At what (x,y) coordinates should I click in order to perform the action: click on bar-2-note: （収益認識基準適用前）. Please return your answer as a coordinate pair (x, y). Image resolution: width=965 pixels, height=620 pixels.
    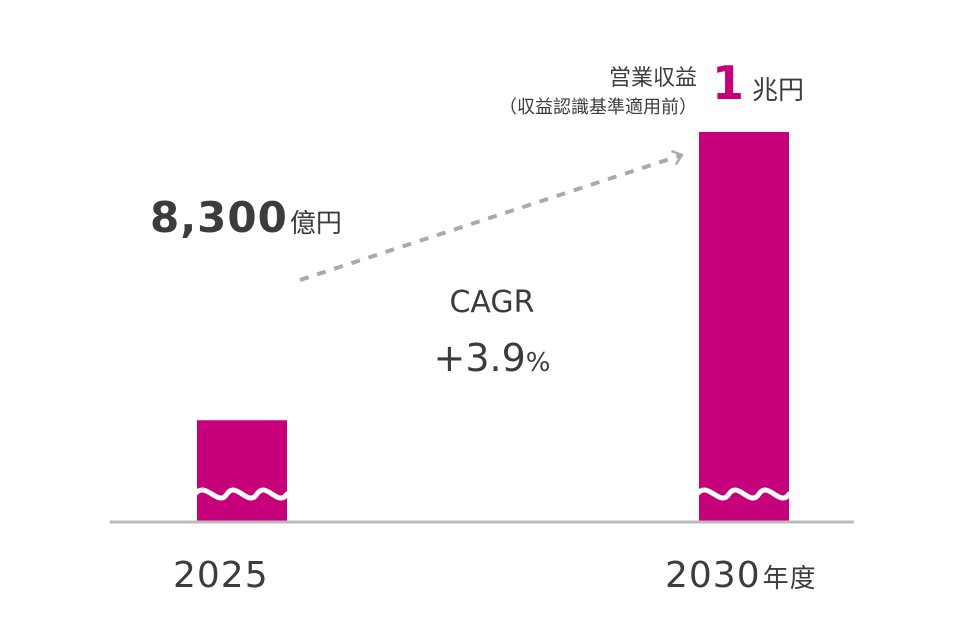
    Looking at the image, I should click on (598, 107).